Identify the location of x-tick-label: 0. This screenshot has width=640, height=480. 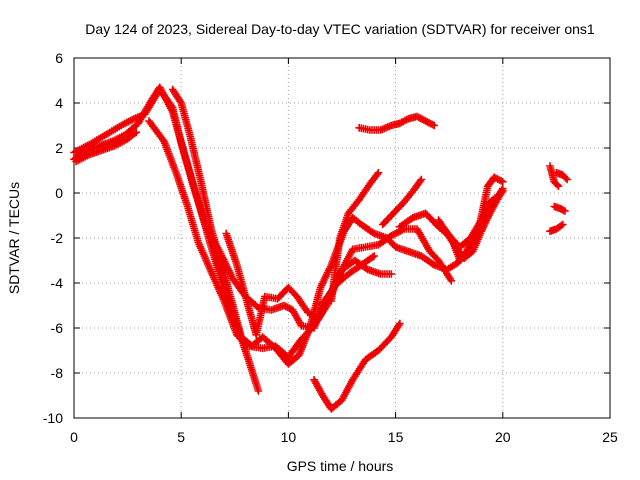
(74, 437).